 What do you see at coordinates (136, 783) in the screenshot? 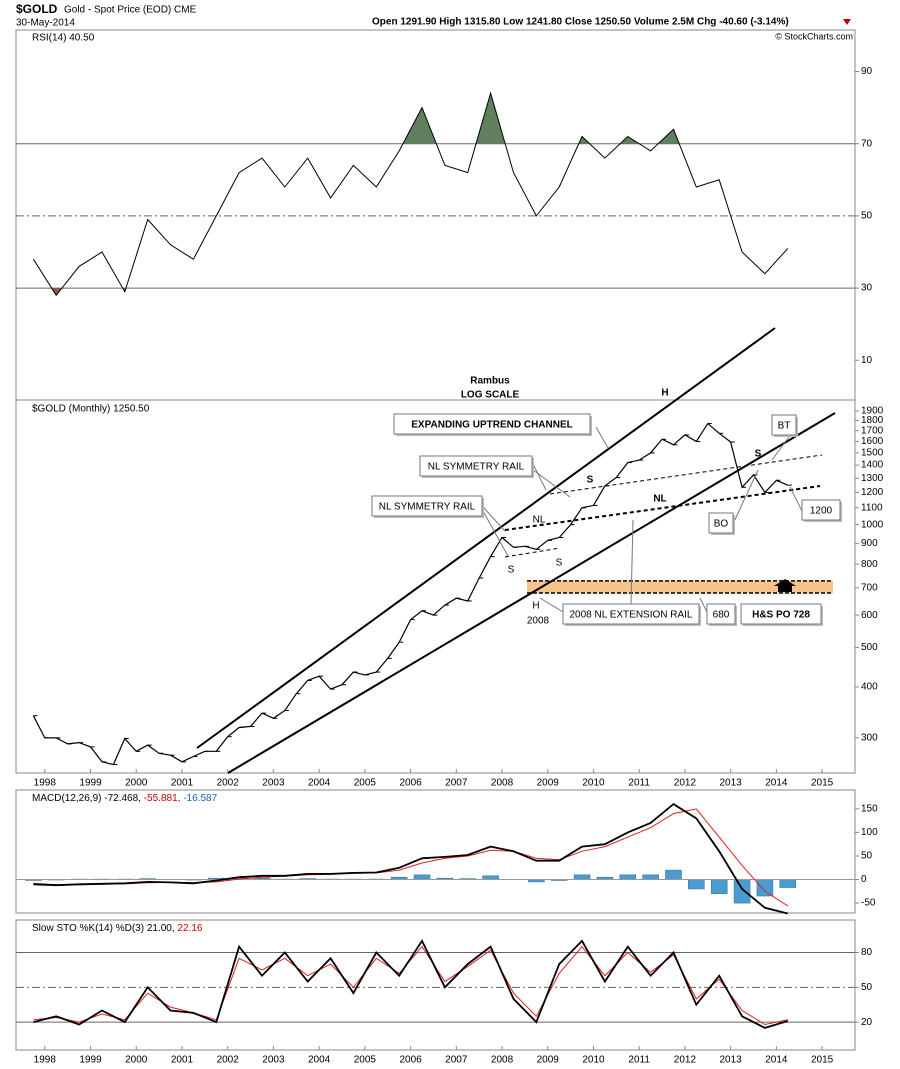
I see `x-tick-label: 2000` at bounding box center [136, 783].